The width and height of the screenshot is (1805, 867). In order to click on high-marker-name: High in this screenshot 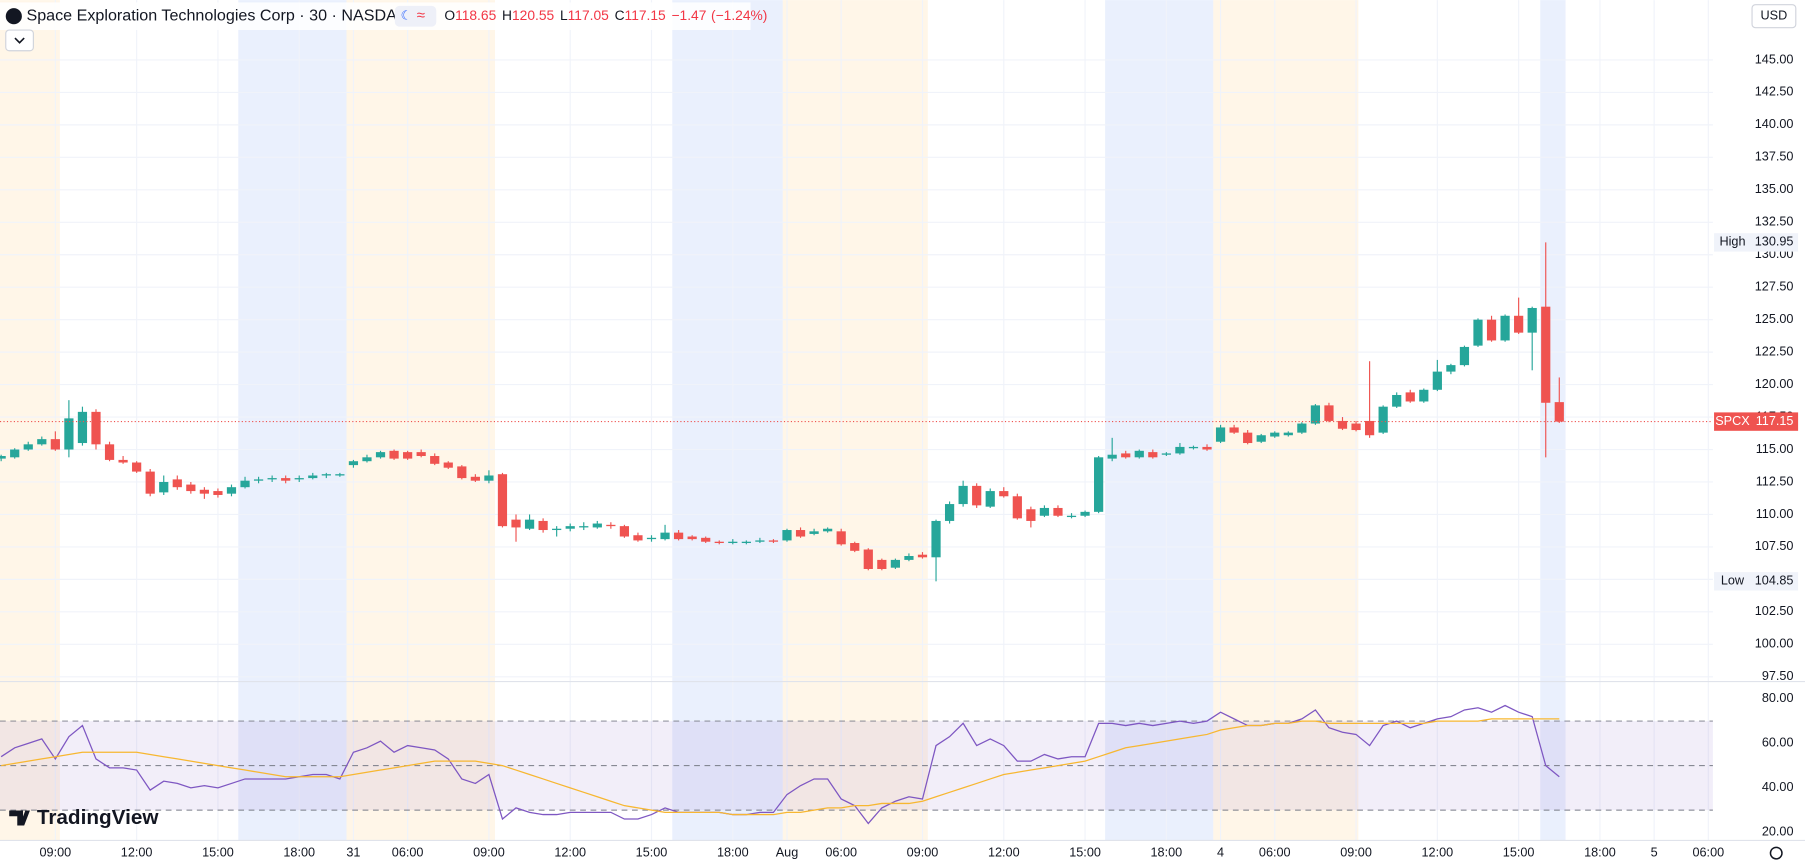, I will do `click(1732, 242)`.